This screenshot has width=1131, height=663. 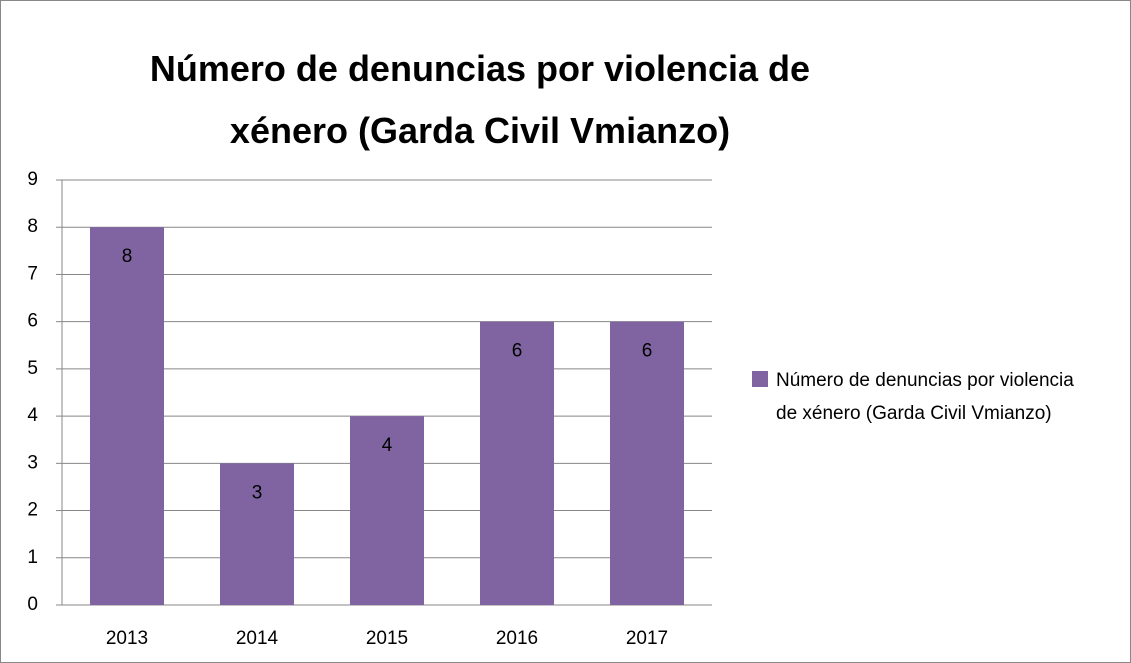 What do you see at coordinates (32, 273) in the screenshot?
I see `y-tick-label: 7` at bounding box center [32, 273].